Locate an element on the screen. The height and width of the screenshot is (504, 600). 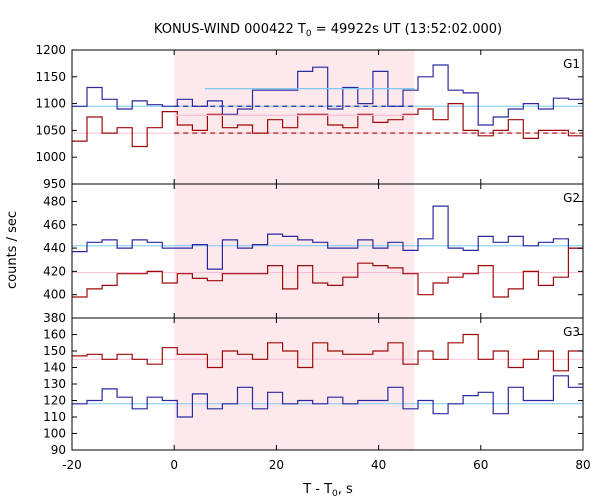
y-tick-label: 100 is located at coordinates (54, 434).